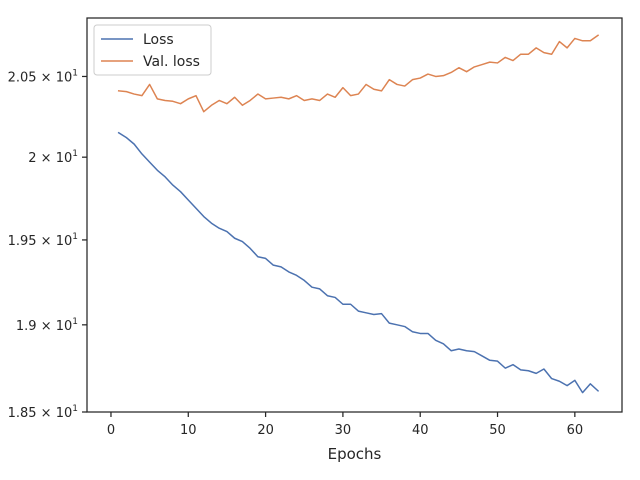 The height and width of the screenshot is (480, 640). Describe the element at coordinates (188, 430) in the screenshot. I see `x-tick-label: 10` at that location.